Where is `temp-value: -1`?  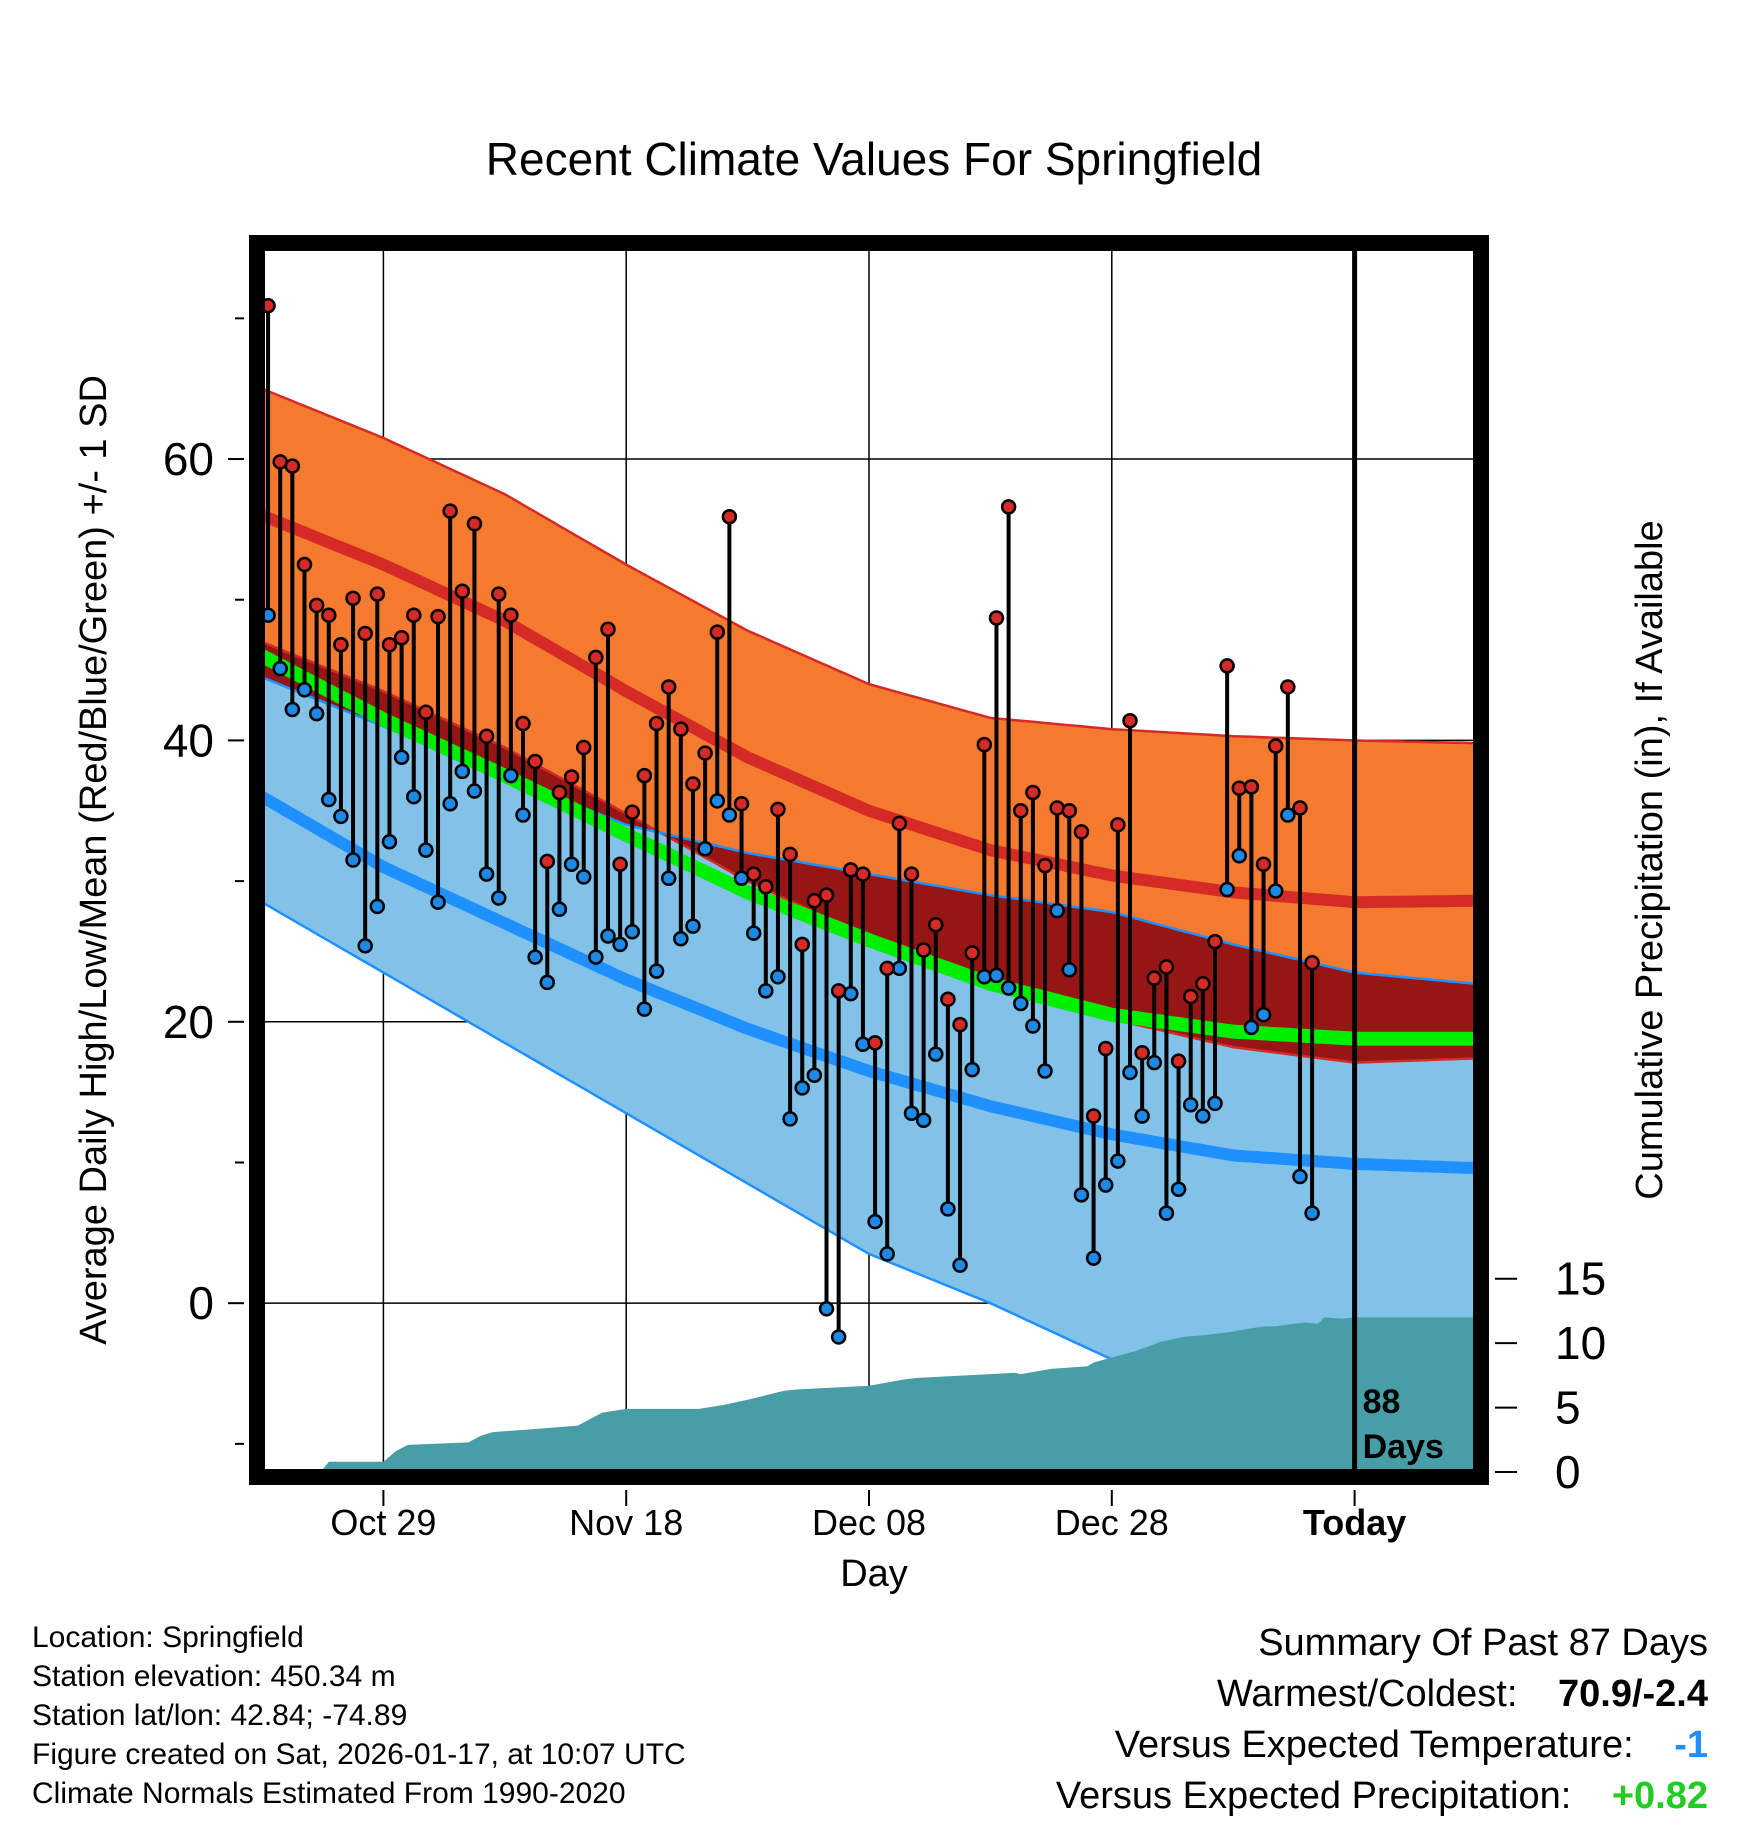 temp-value: -1 is located at coordinates (1691, 1745).